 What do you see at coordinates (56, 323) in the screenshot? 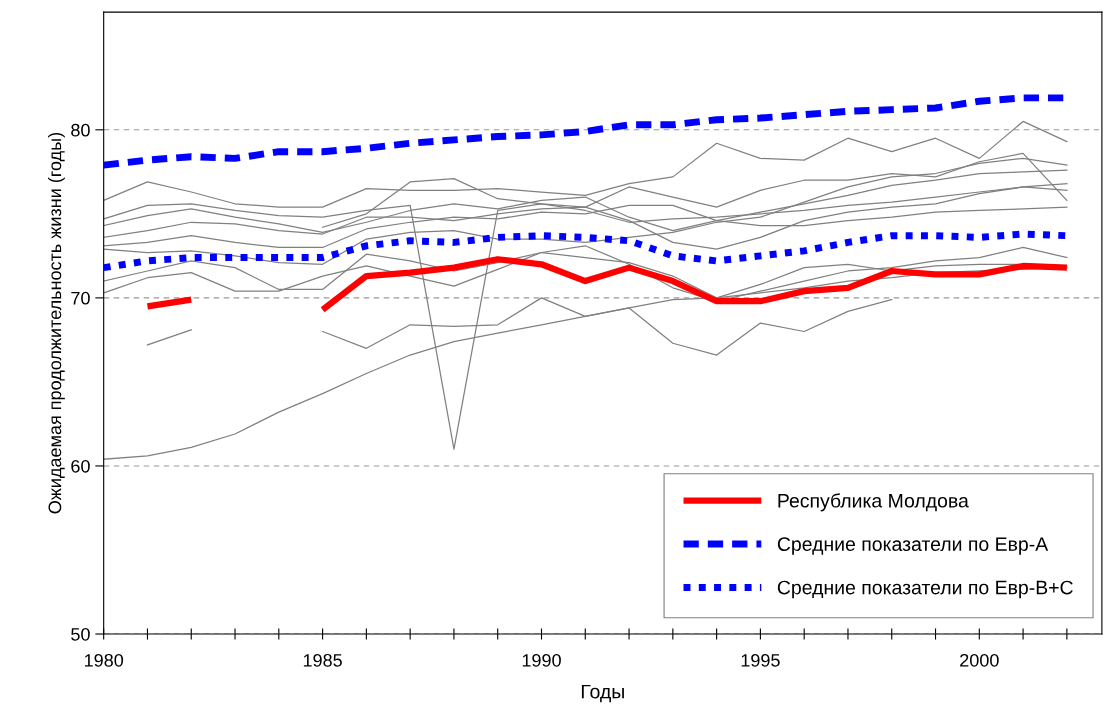
I see `y-axis-title: Ожидаемая продолжительность жизни (годы)` at bounding box center [56, 323].